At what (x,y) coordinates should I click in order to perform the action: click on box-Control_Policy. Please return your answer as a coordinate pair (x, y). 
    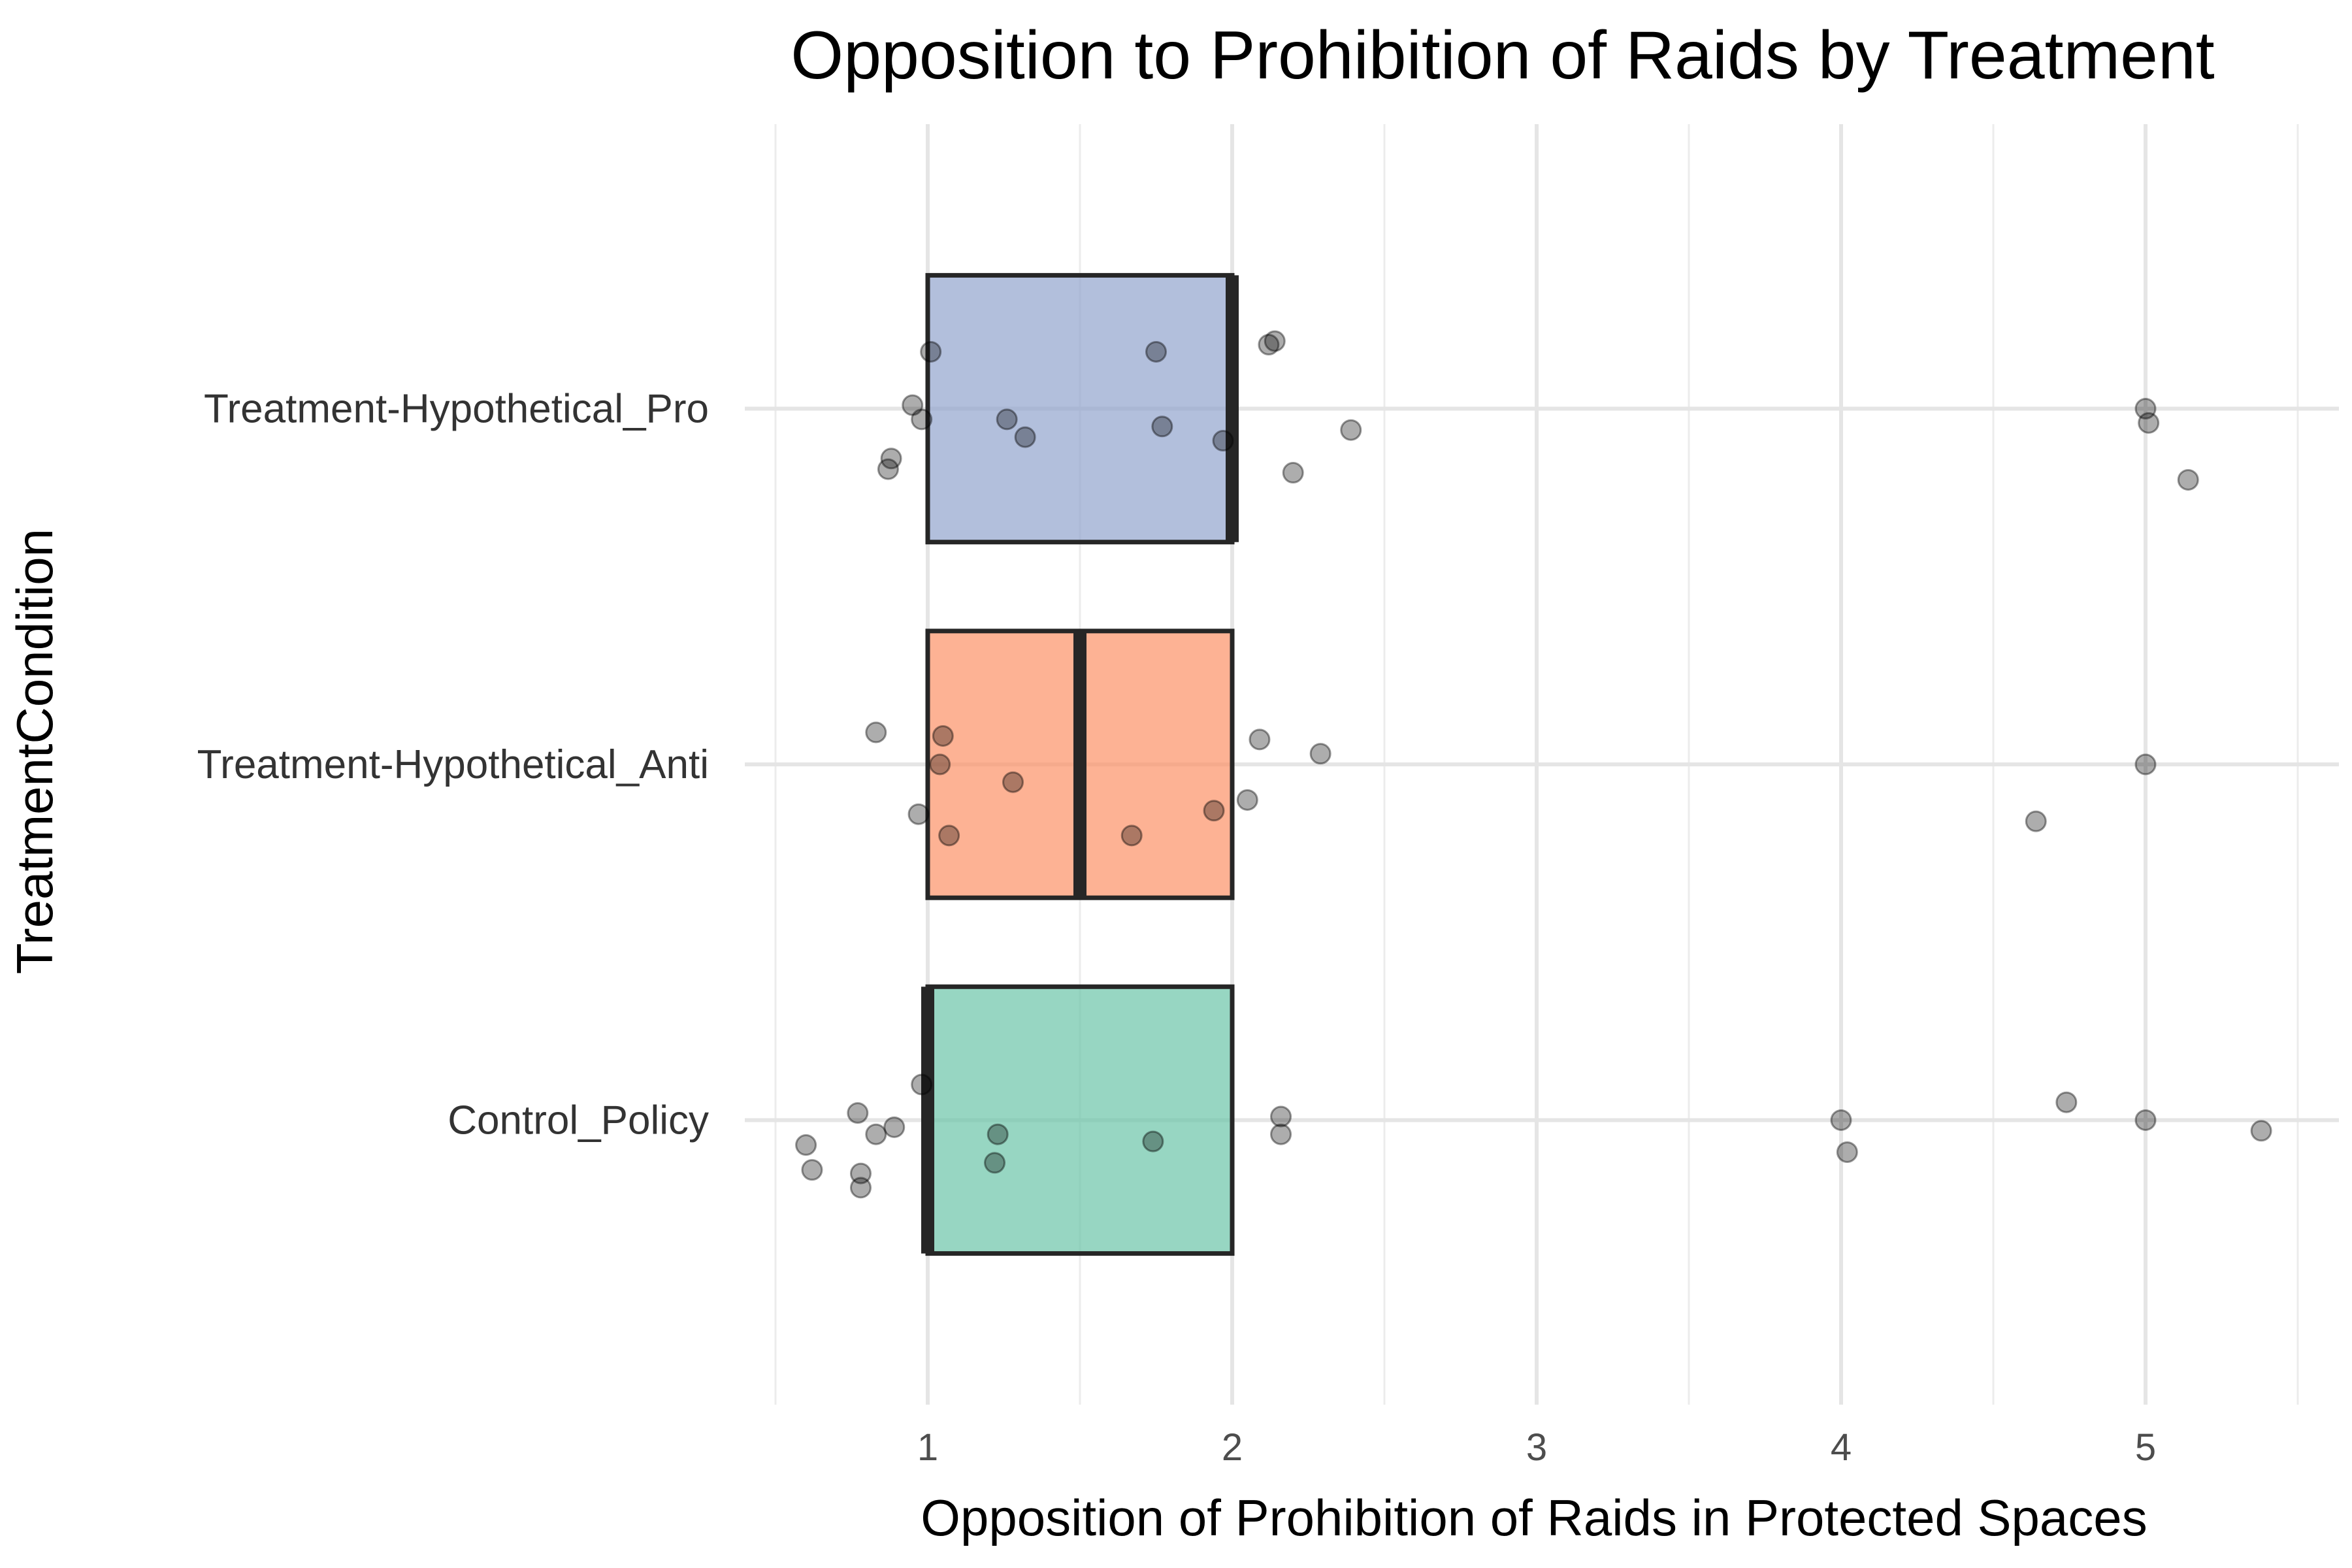
    Looking at the image, I should click on (1080, 1120).